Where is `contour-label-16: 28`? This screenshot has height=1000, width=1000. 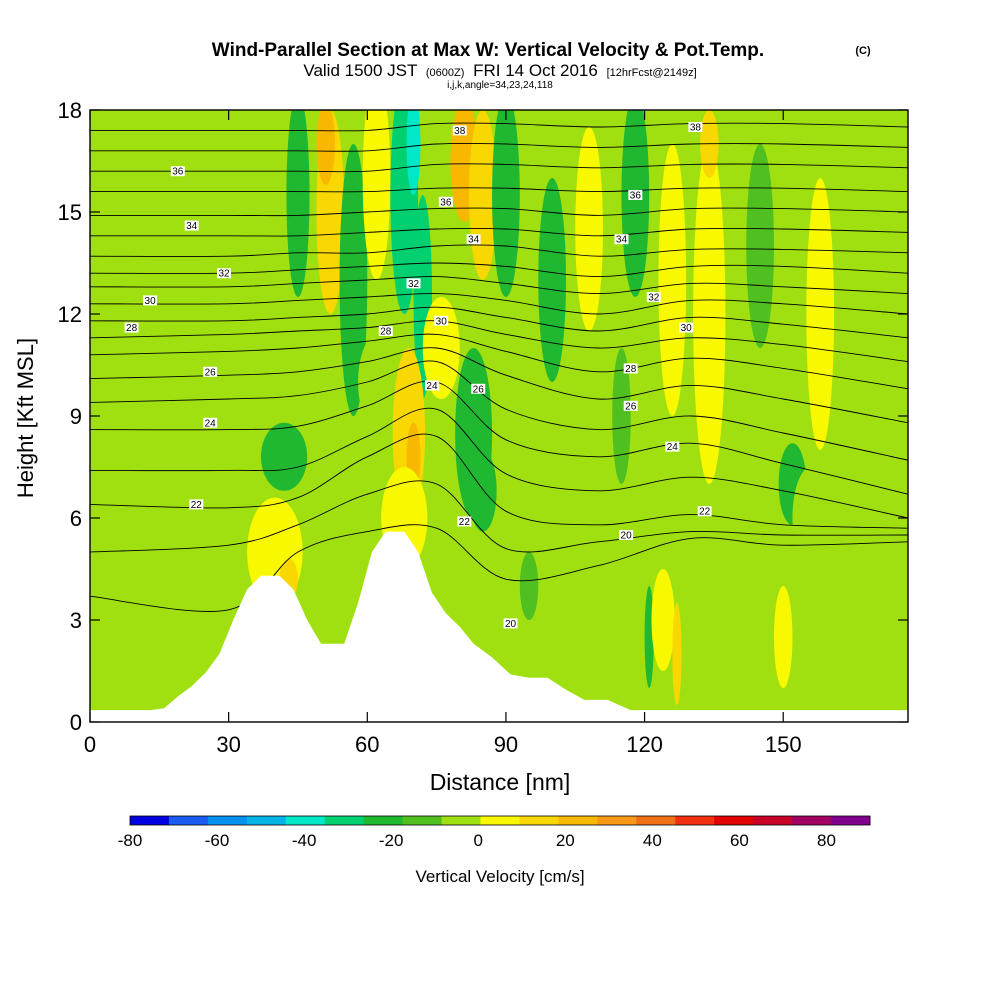 contour-label-16: 28 is located at coordinates (386, 332).